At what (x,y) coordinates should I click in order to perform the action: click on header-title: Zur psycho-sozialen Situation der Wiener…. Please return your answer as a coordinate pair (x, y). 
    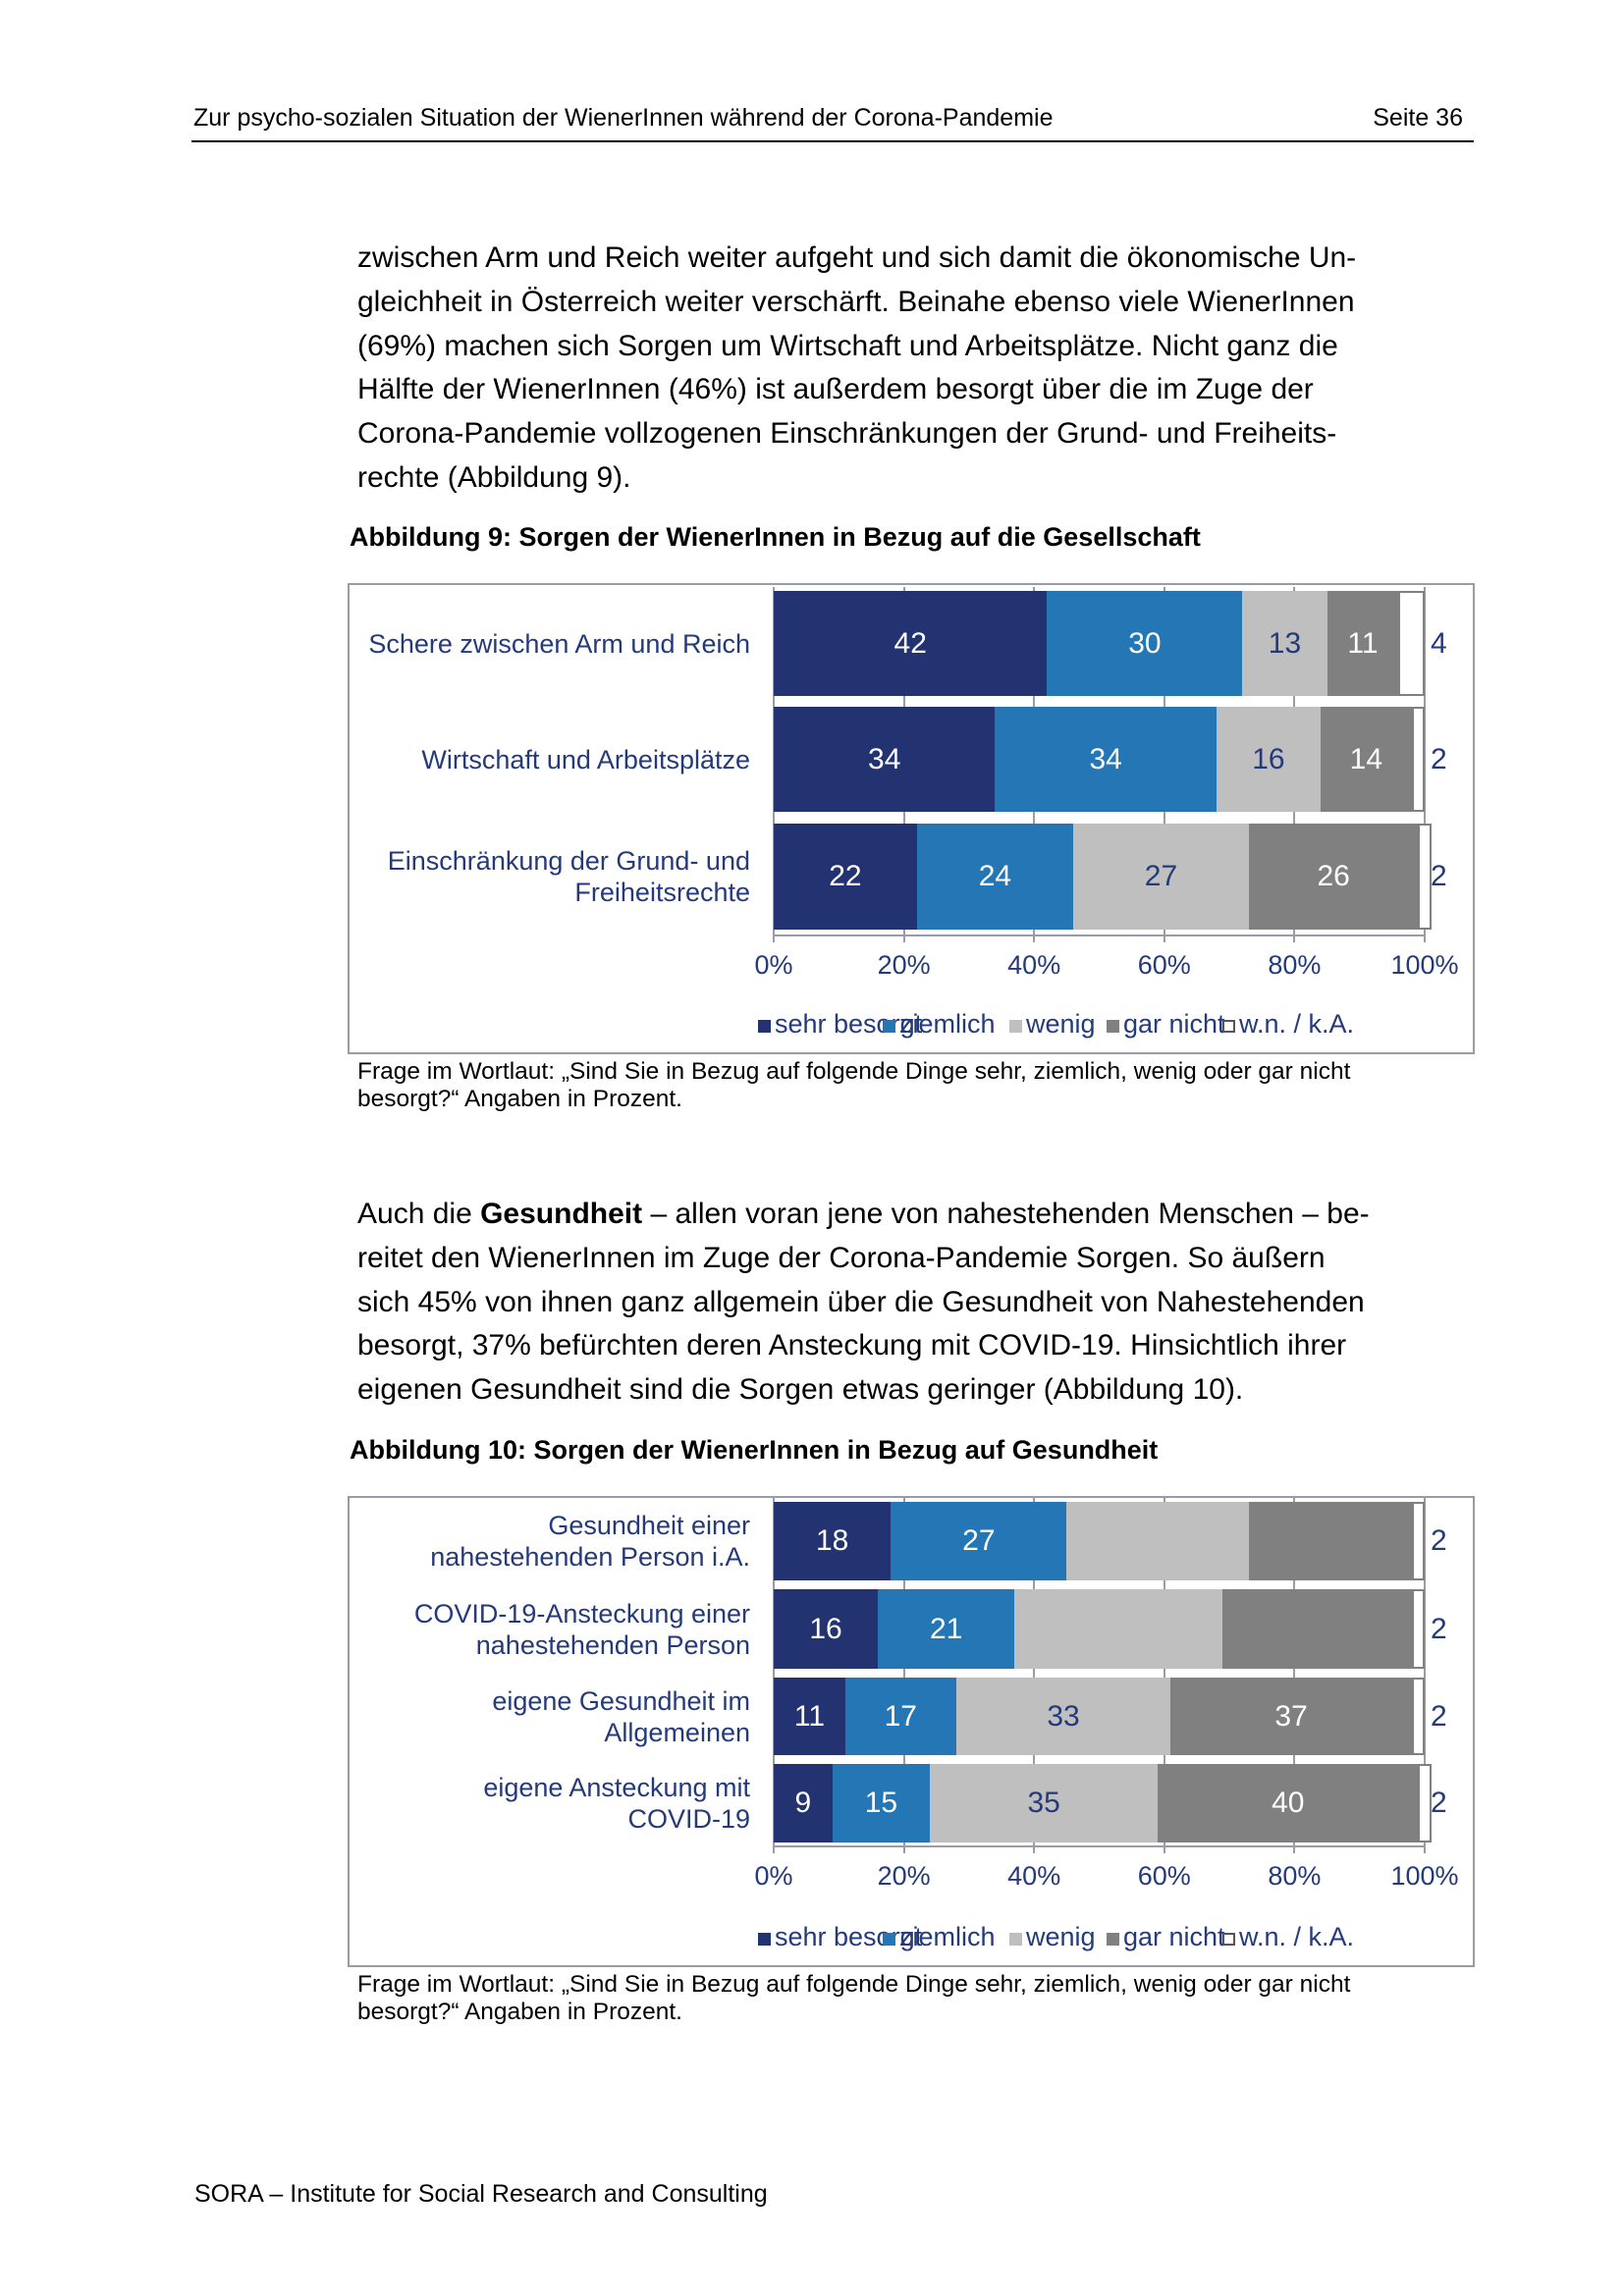
    Looking at the image, I should click on (623, 118).